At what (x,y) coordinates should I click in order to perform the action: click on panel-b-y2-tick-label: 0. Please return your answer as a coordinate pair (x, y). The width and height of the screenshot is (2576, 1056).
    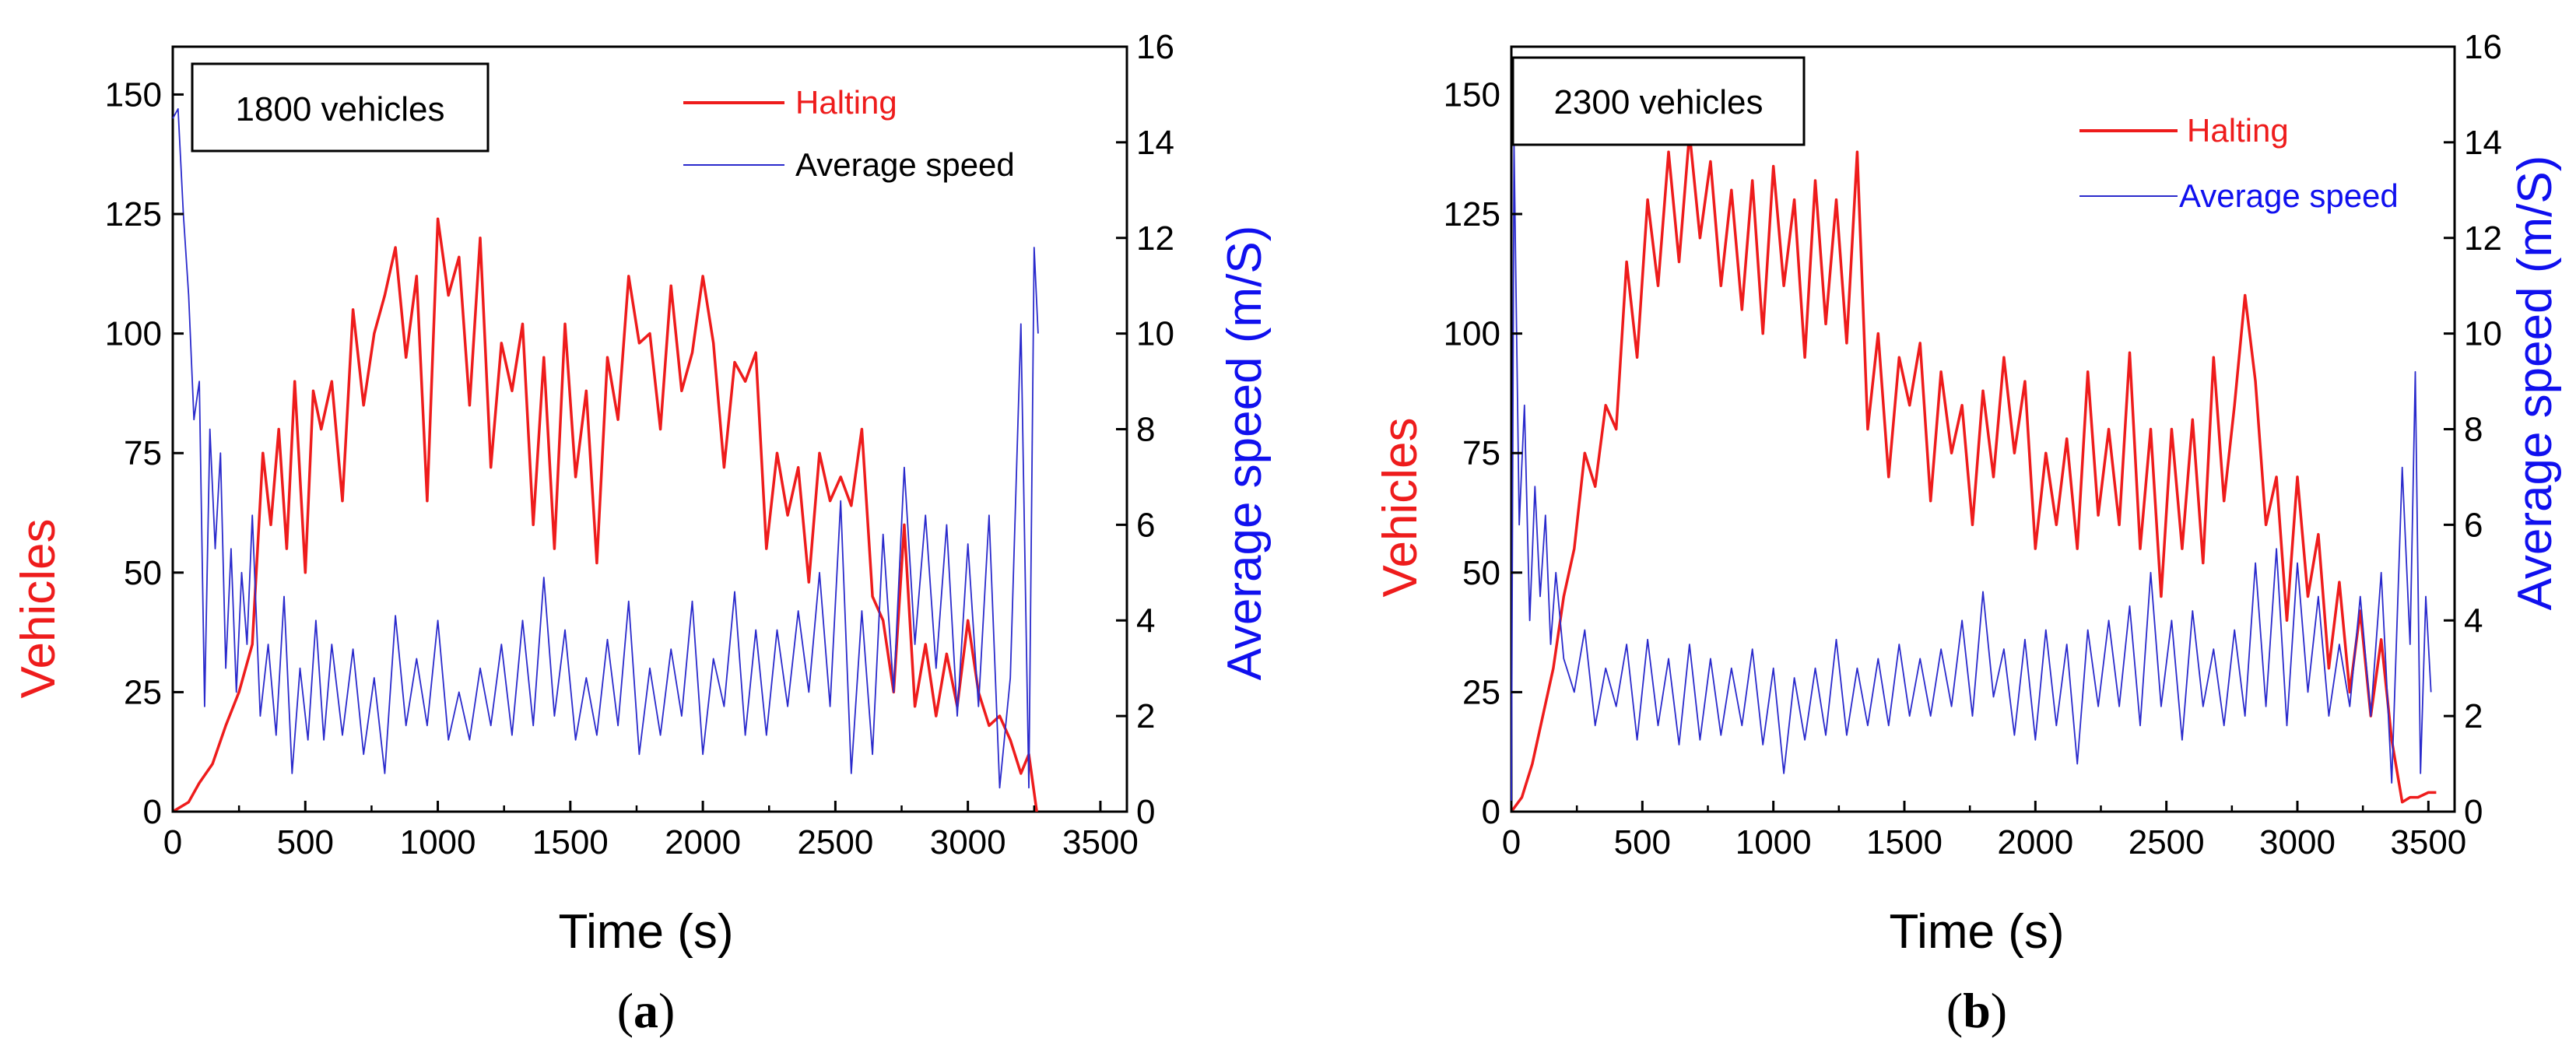
    Looking at the image, I should click on (2474, 812).